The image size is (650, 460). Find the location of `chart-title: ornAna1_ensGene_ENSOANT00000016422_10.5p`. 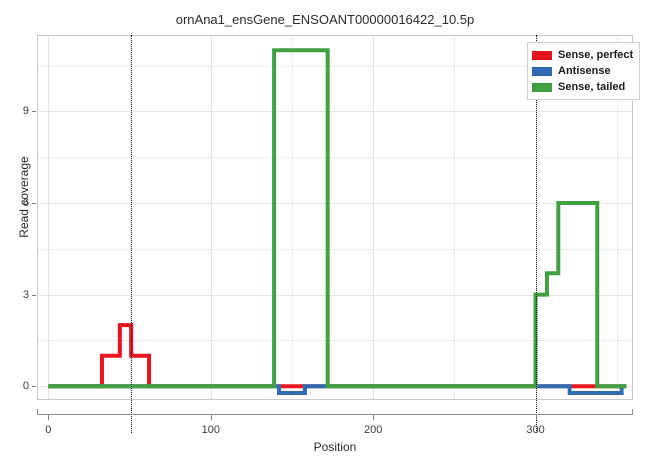

chart-title: ornAna1_ensGene_ENSOANT00000016422_10.5p is located at coordinates (325, 19).